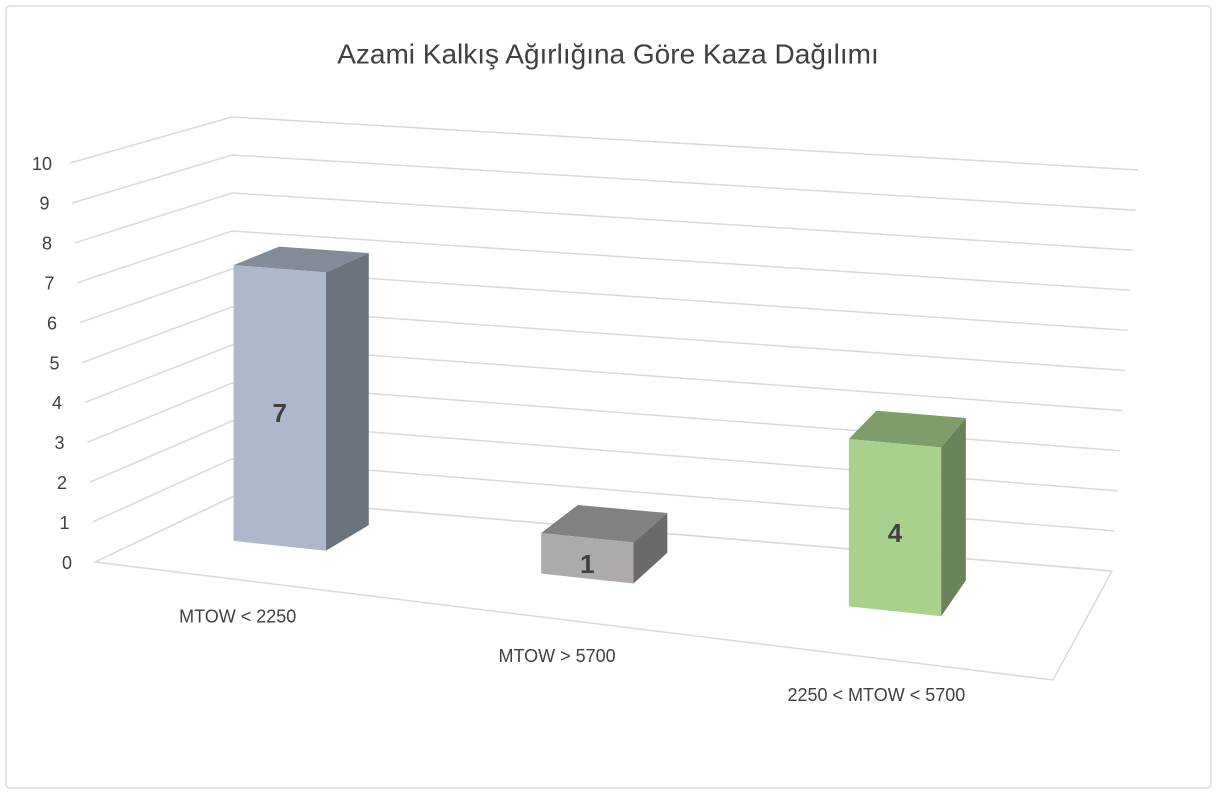 This screenshot has width=1217, height=794. Describe the element at coordinates (47, 244) in the screenshot. I see `y-tick-label: 8` at that location.